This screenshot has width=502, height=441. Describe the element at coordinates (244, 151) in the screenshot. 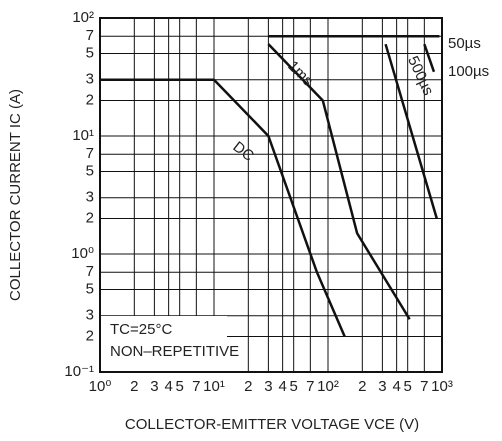

I see `curve-label: DC` at that location.